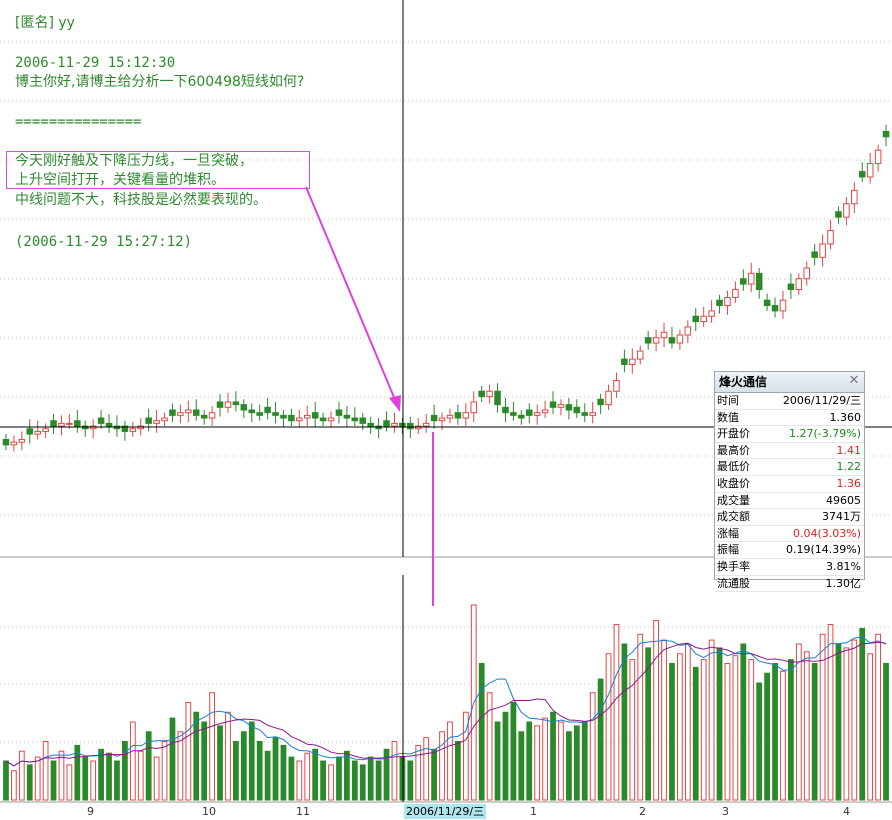 The width and height of the screenshot is (892, 820). Describe the element at coordinates (849, 450) in the screenshot. I see `info-value: 1.41` at that location.